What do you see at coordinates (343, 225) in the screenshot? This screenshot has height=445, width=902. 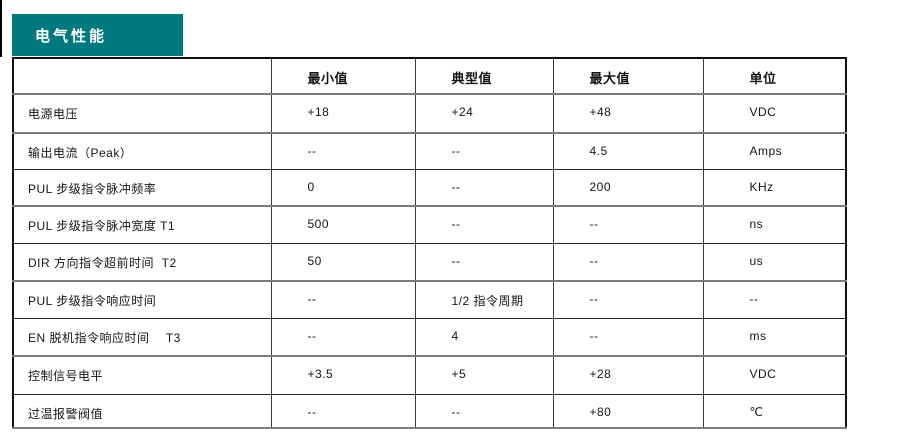 I see `min-value-cell: 500` at bounding box center [343, 225].